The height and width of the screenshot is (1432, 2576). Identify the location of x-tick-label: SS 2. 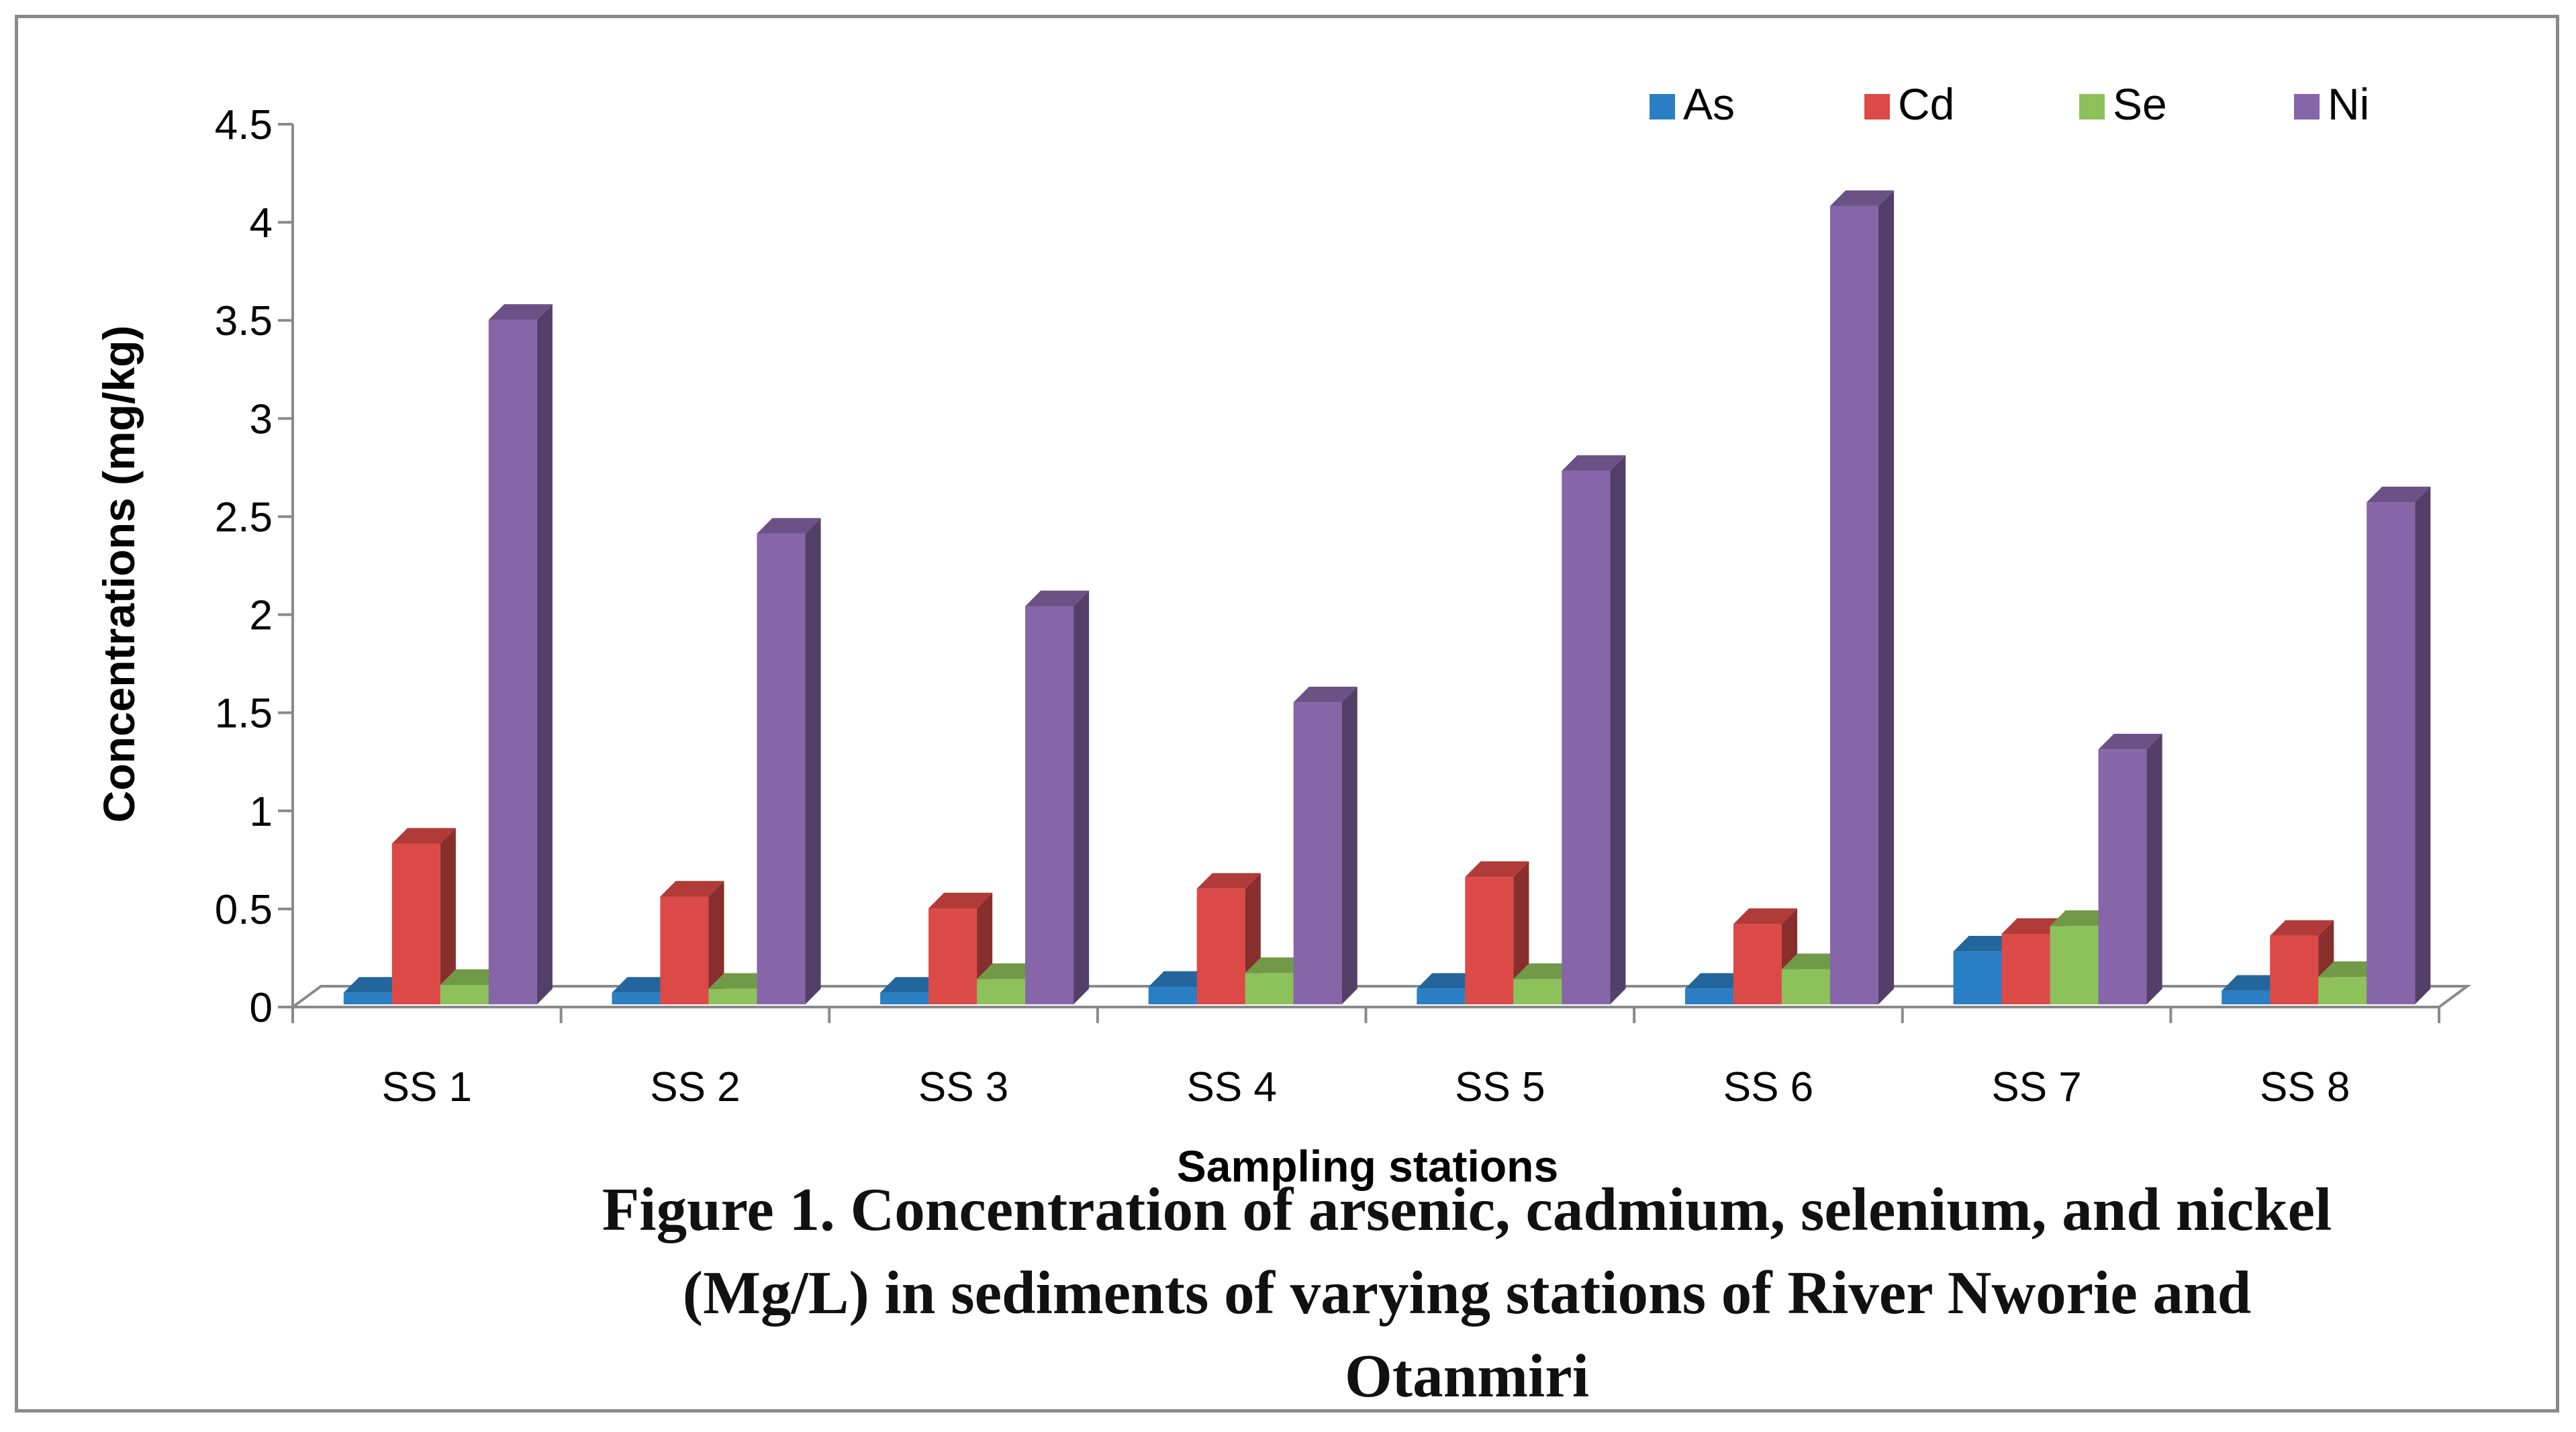
(695, 1087).